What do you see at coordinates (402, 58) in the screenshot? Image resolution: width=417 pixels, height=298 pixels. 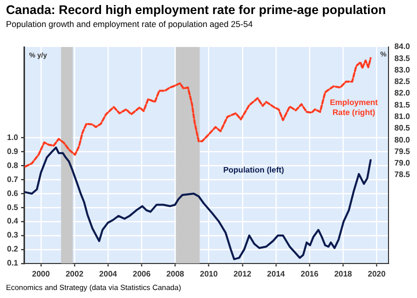 I see `y2-tick-label: 83.5` at bounding box center [402, 58].